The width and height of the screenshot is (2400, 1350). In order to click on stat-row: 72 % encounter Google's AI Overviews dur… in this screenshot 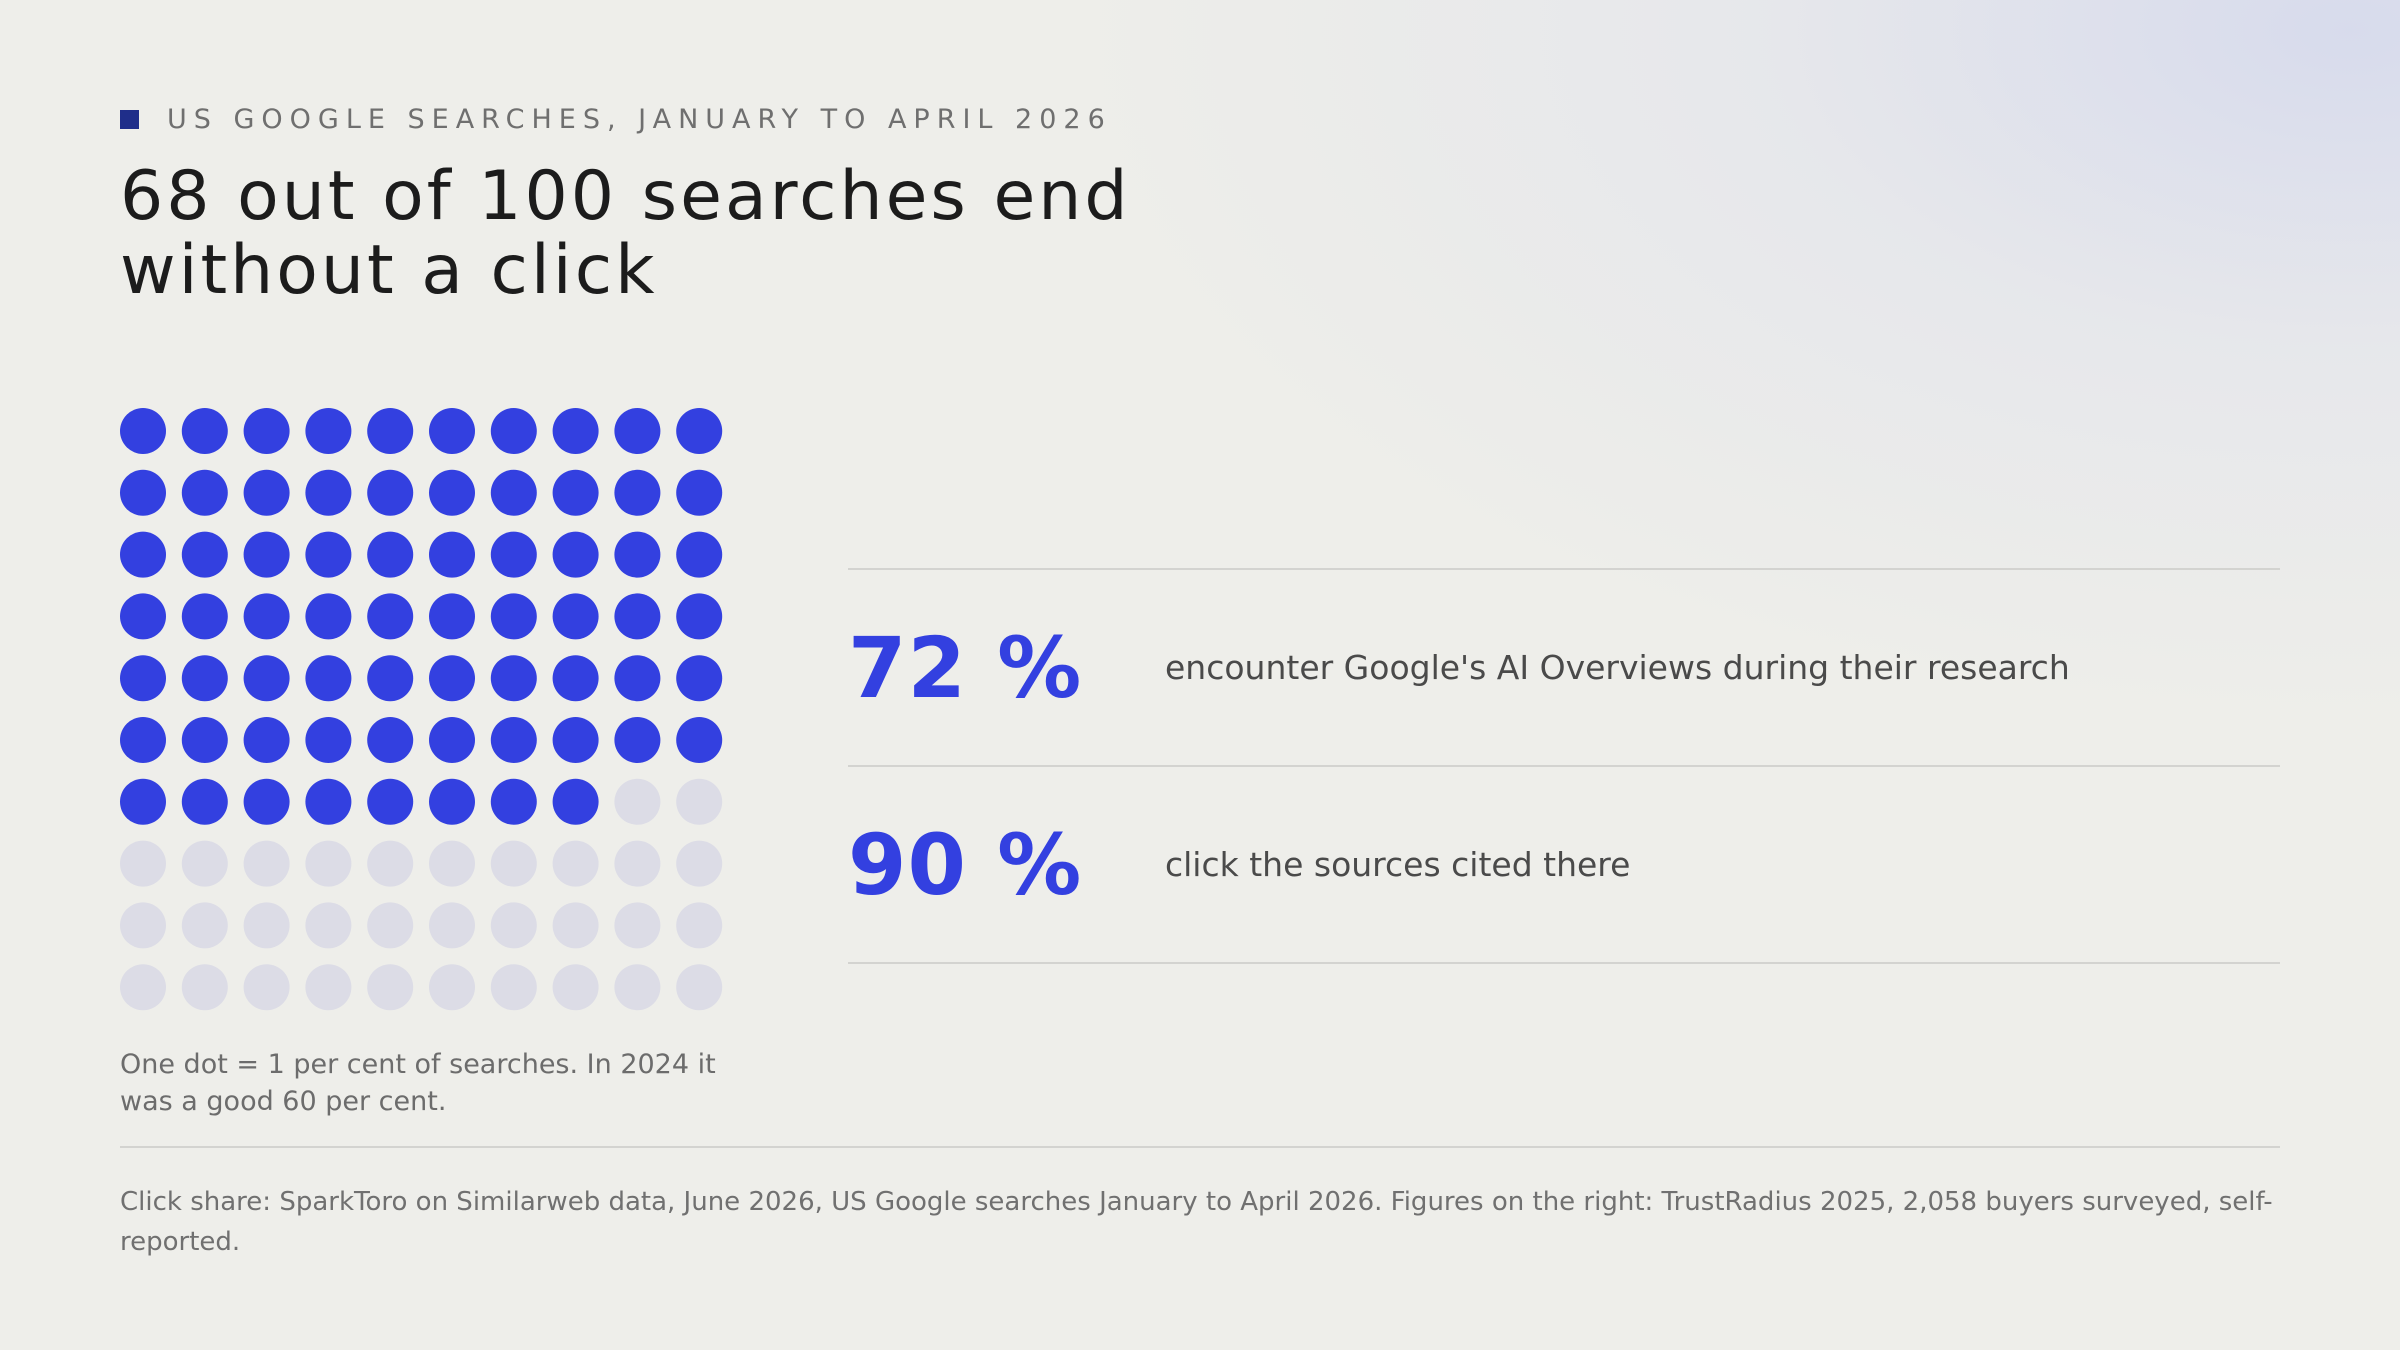, I will do `click(1564, 666)`.